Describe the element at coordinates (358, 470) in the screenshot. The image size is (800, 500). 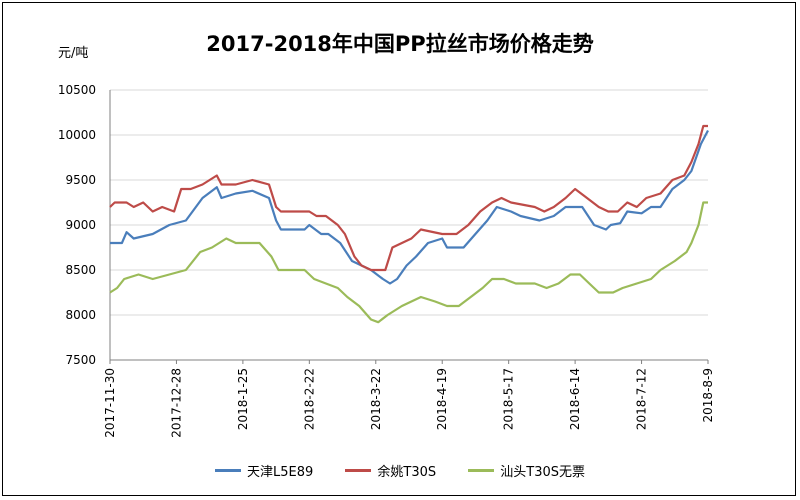
I see `legend-swatch-yuyao` at that location.